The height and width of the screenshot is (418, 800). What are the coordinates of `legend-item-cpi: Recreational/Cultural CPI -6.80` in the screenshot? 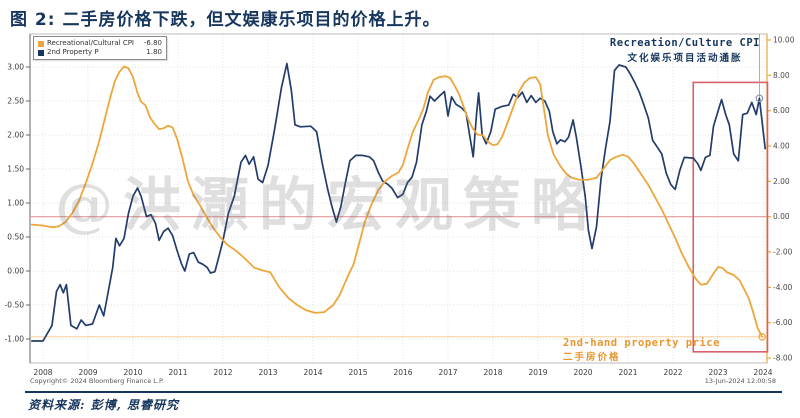 It's located at (100, 43).